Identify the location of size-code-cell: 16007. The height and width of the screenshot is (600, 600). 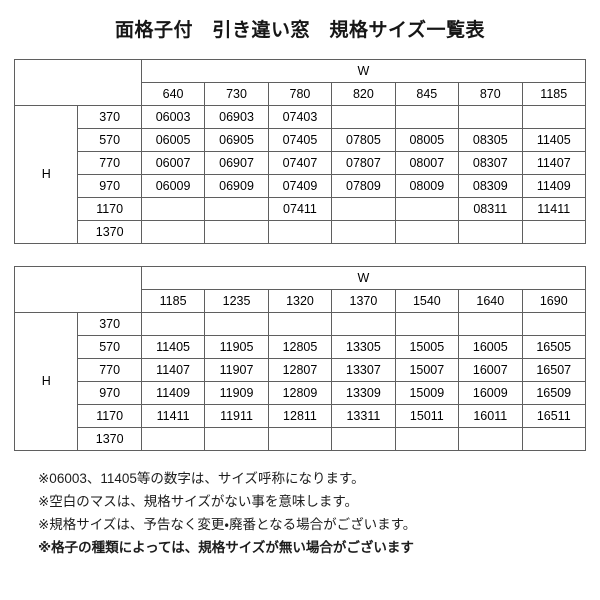
(490, 369).